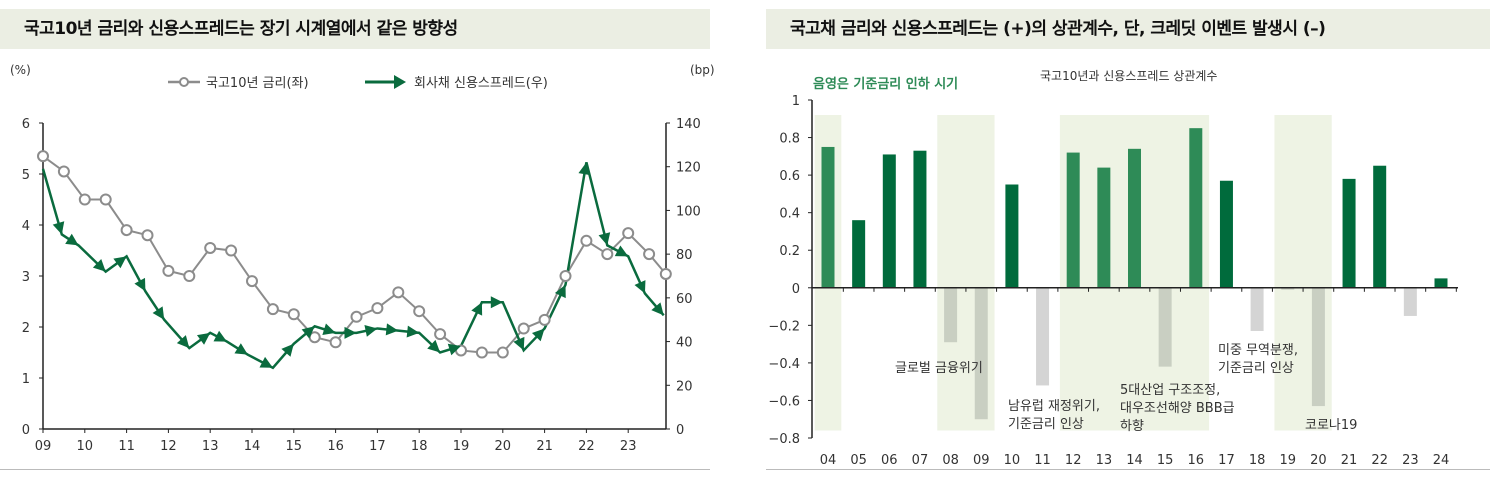  What do you see at coordinates (26, 430) in the screenshot?
I see `left-y-tick-label: 0` at bounding box center [26, 430].